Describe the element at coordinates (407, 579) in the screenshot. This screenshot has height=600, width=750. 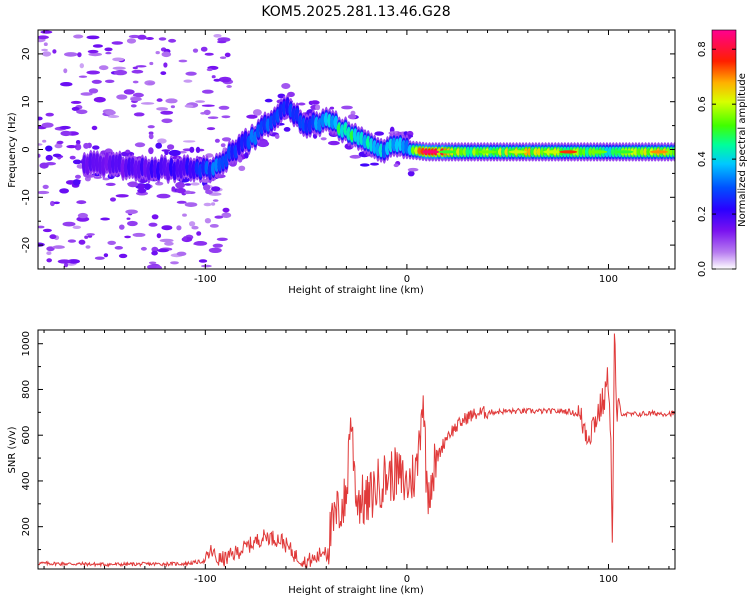
I see `snr-x-tick-label: 0` at that location.